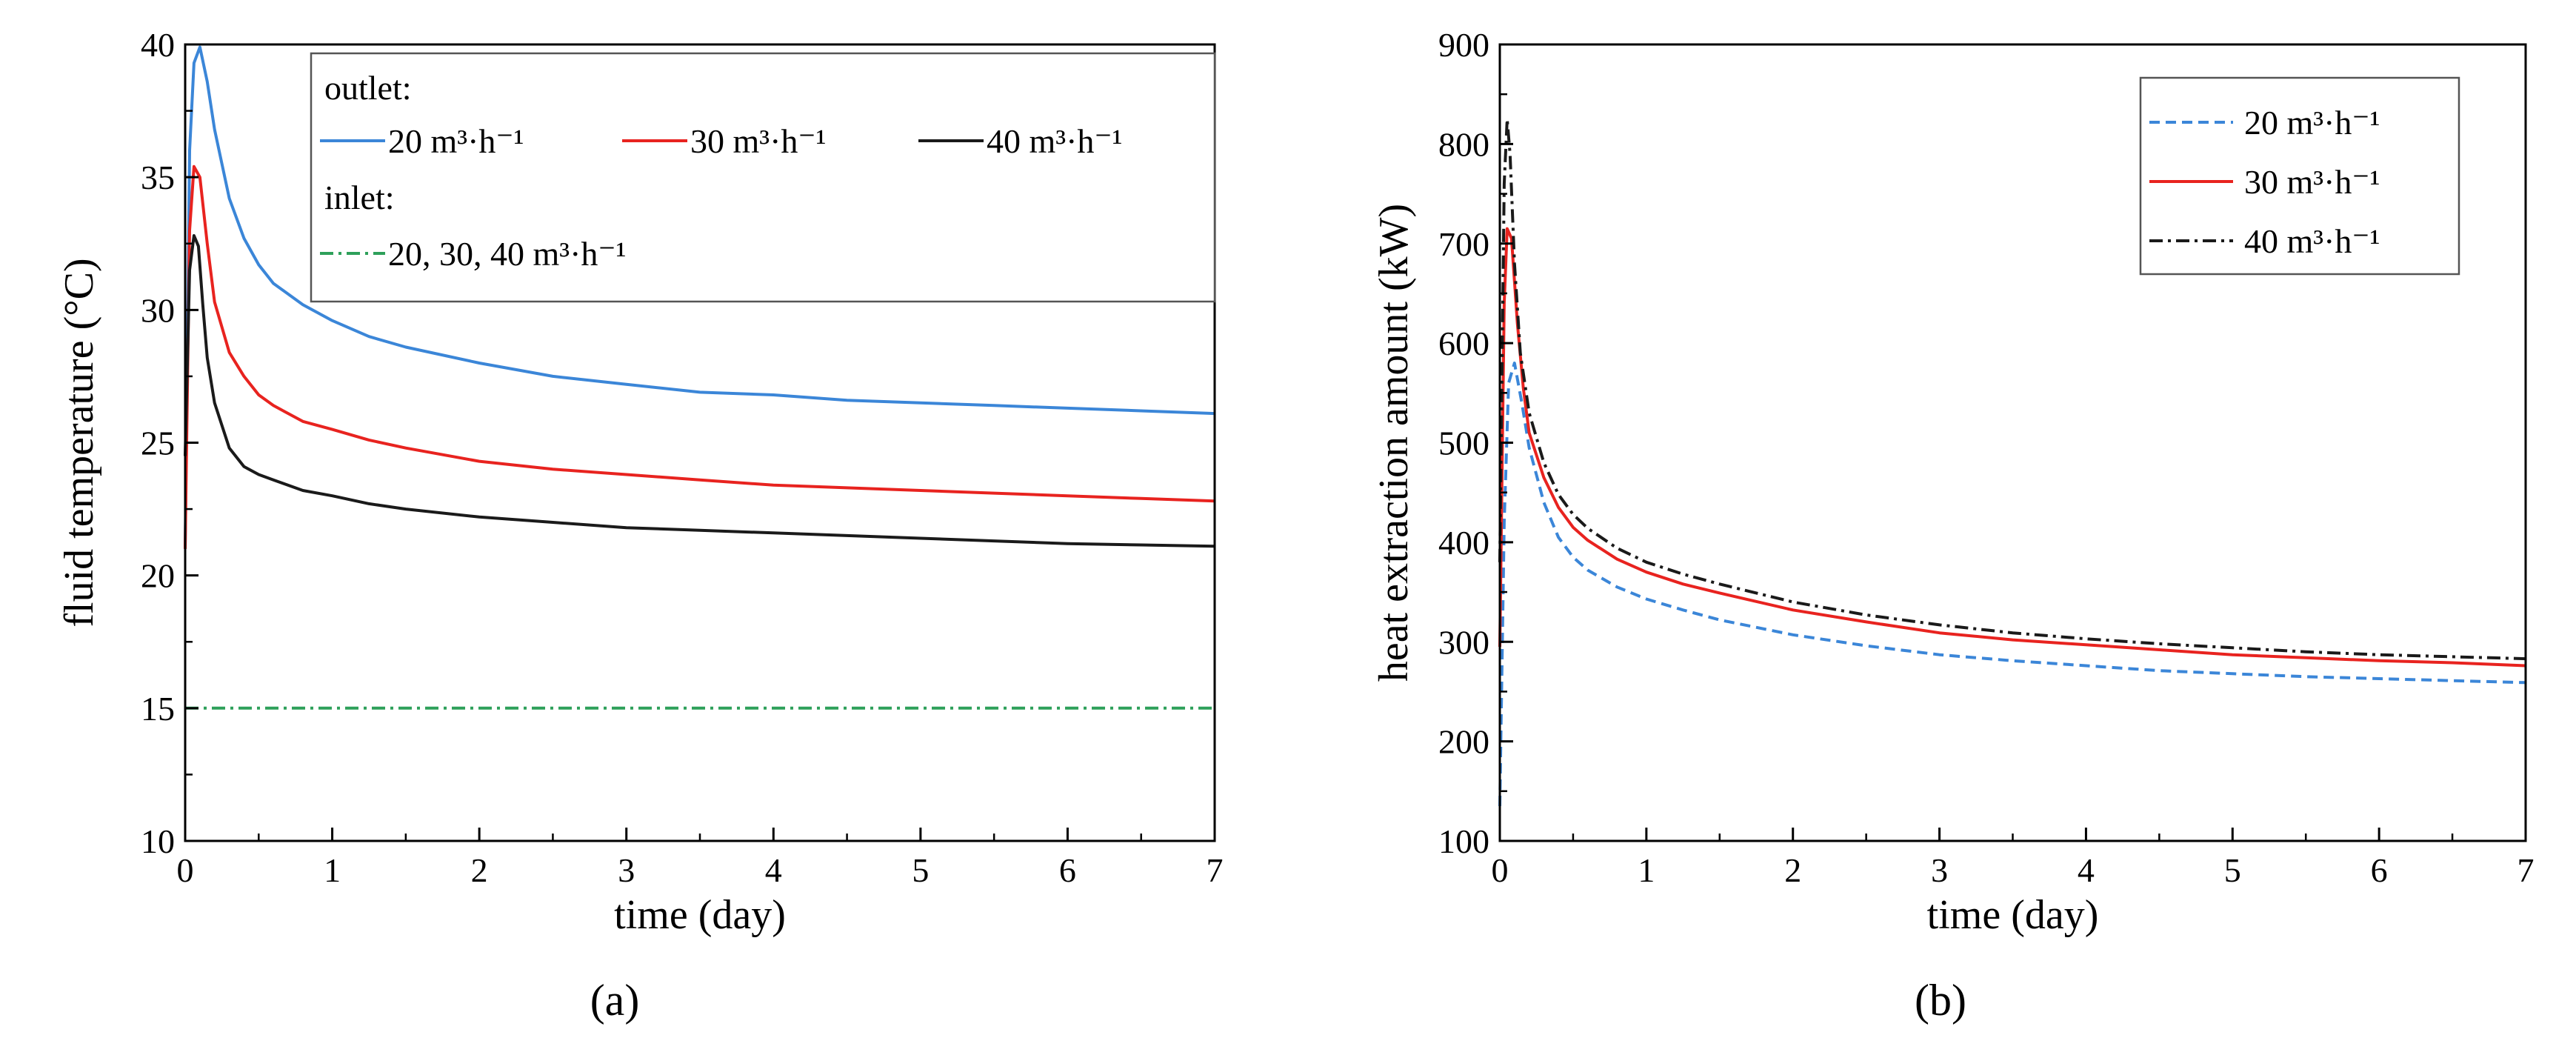  What do you see at coordinates (79, 443) in the screenshot?
I see `y-axis-title: fluid temperature (°C)` at bounding box center [79, 443].